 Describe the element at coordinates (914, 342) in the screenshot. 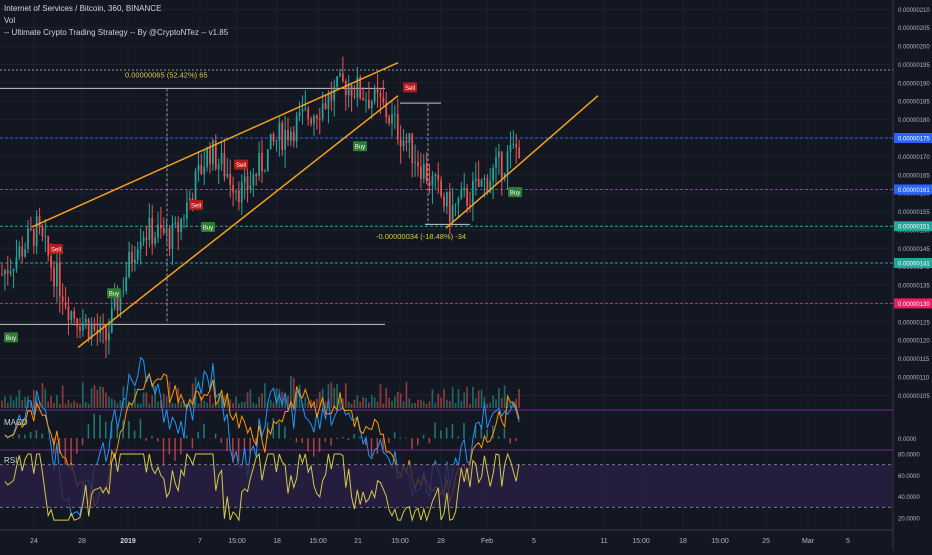

I see `price-axis-label: 0.00000120` at that location.